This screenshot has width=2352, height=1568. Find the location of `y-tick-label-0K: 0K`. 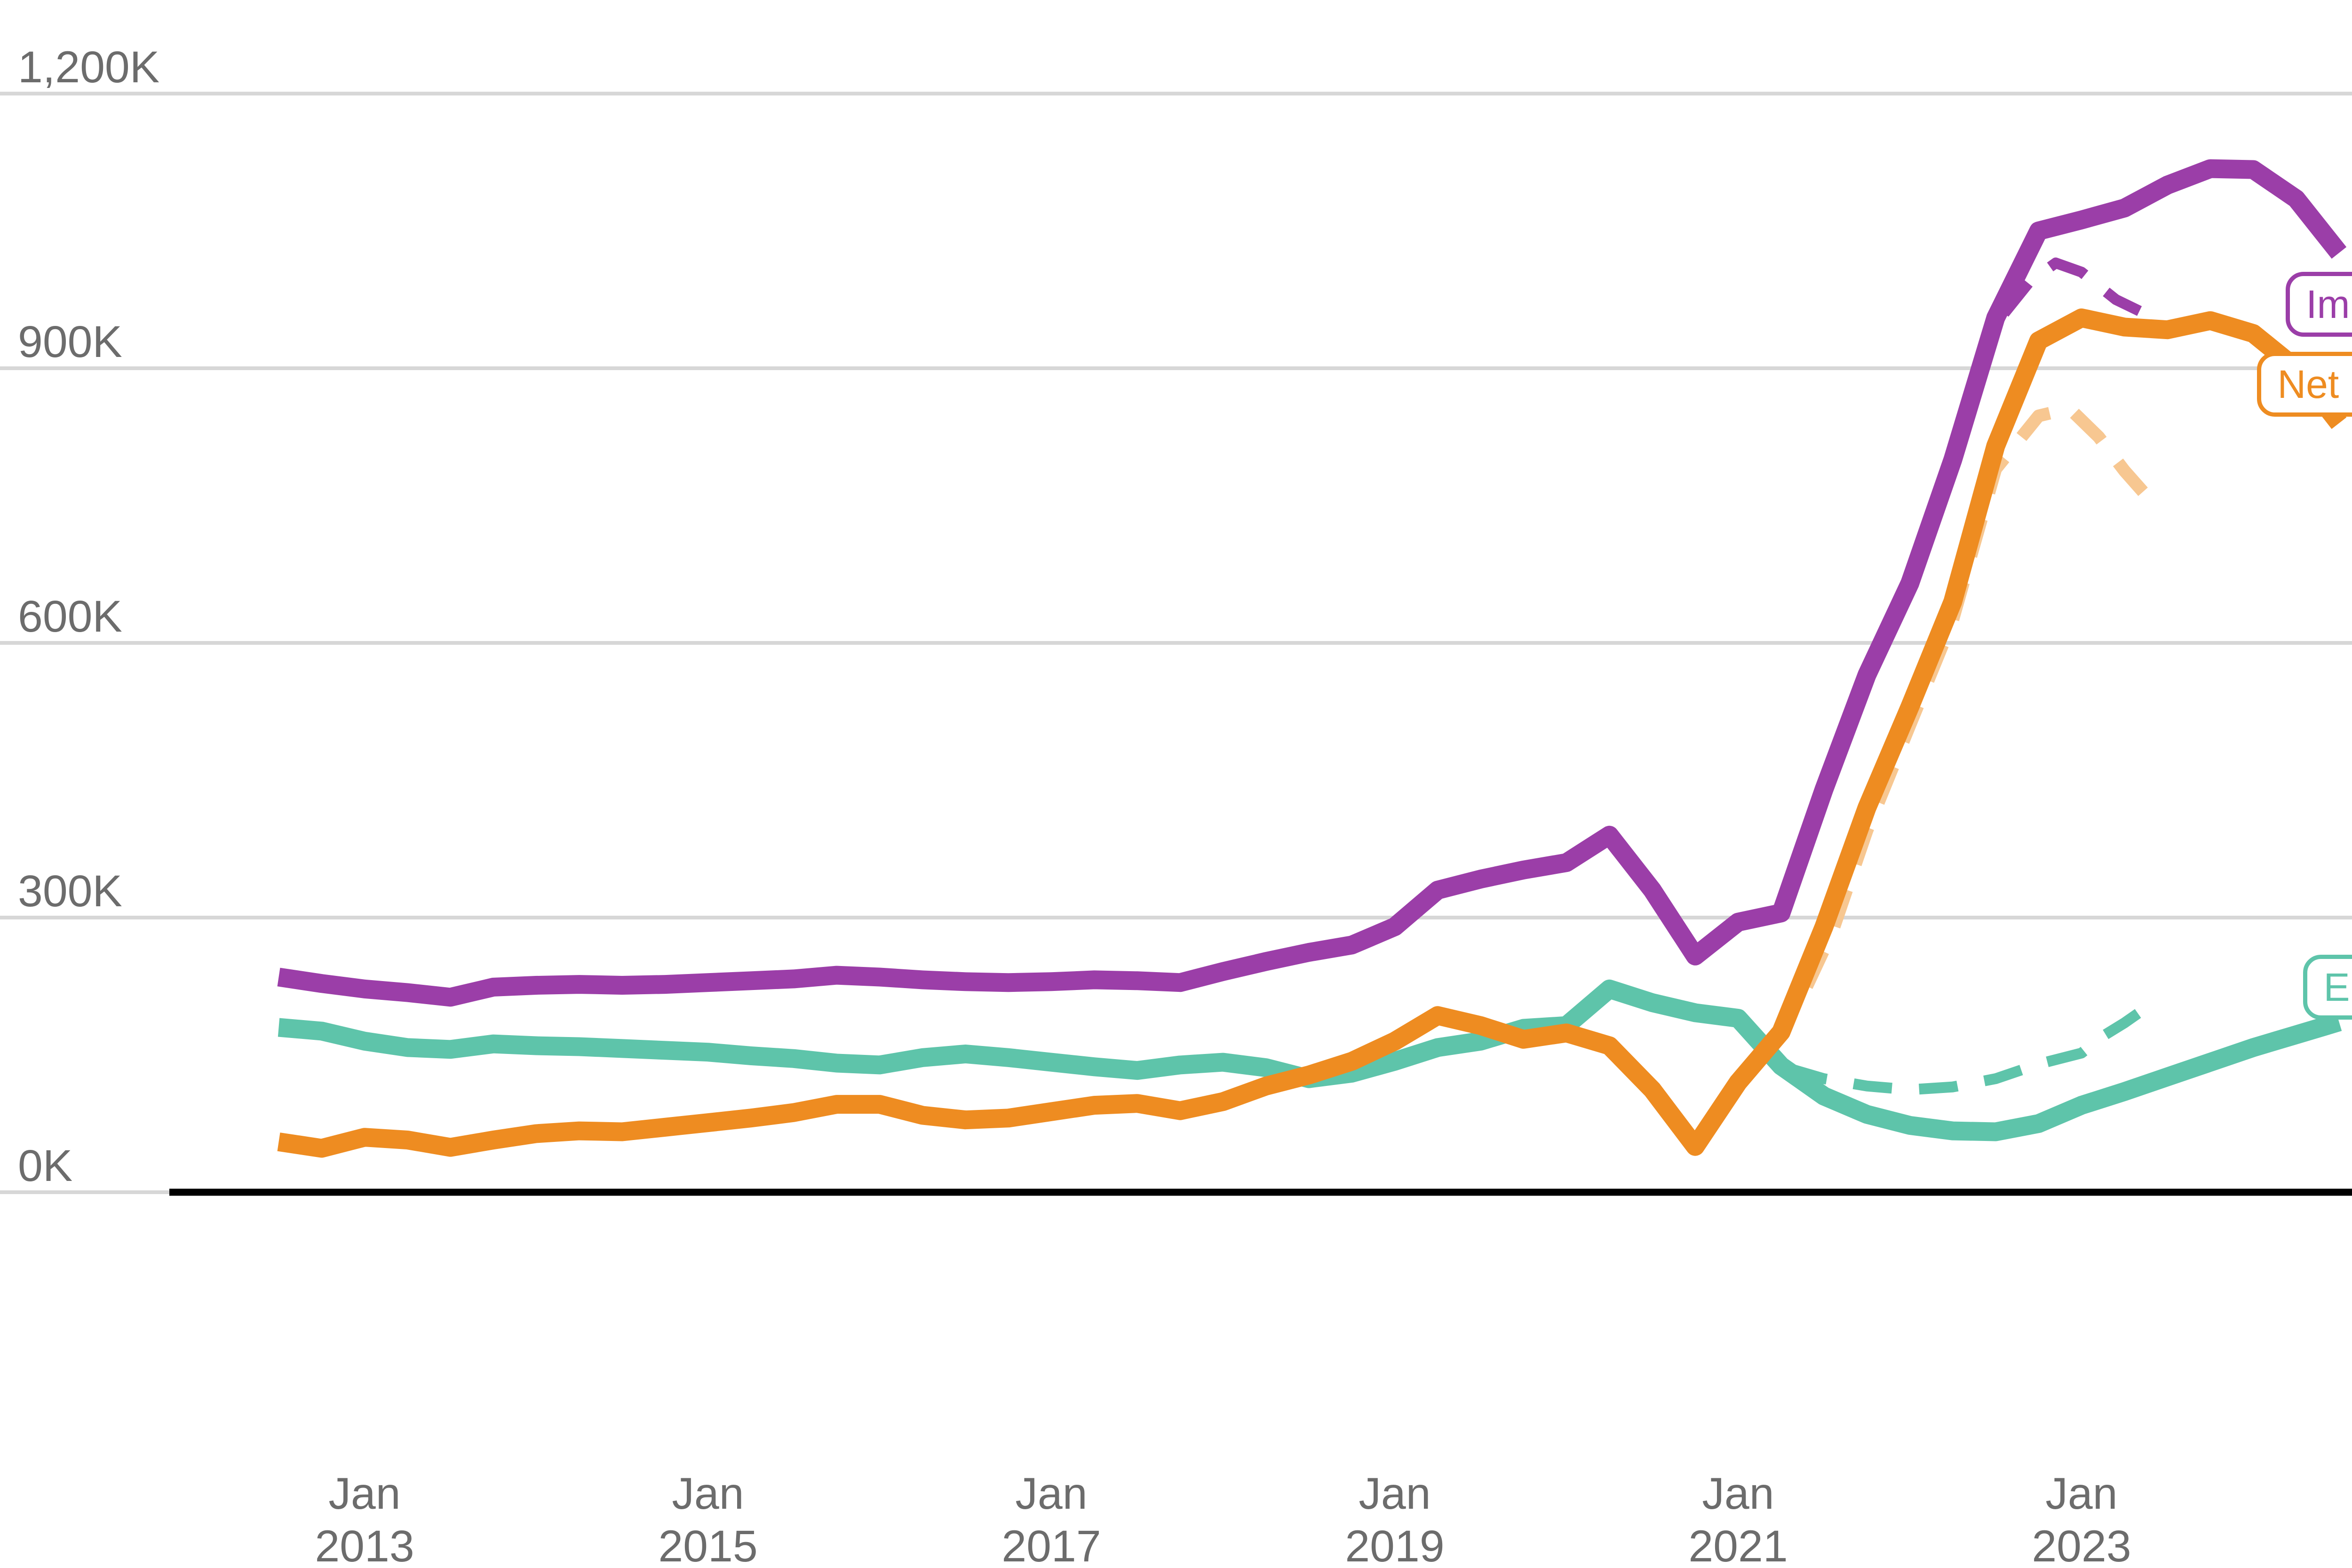

y-tick-label-0K: 0K is located at coordinates (45, 1166).